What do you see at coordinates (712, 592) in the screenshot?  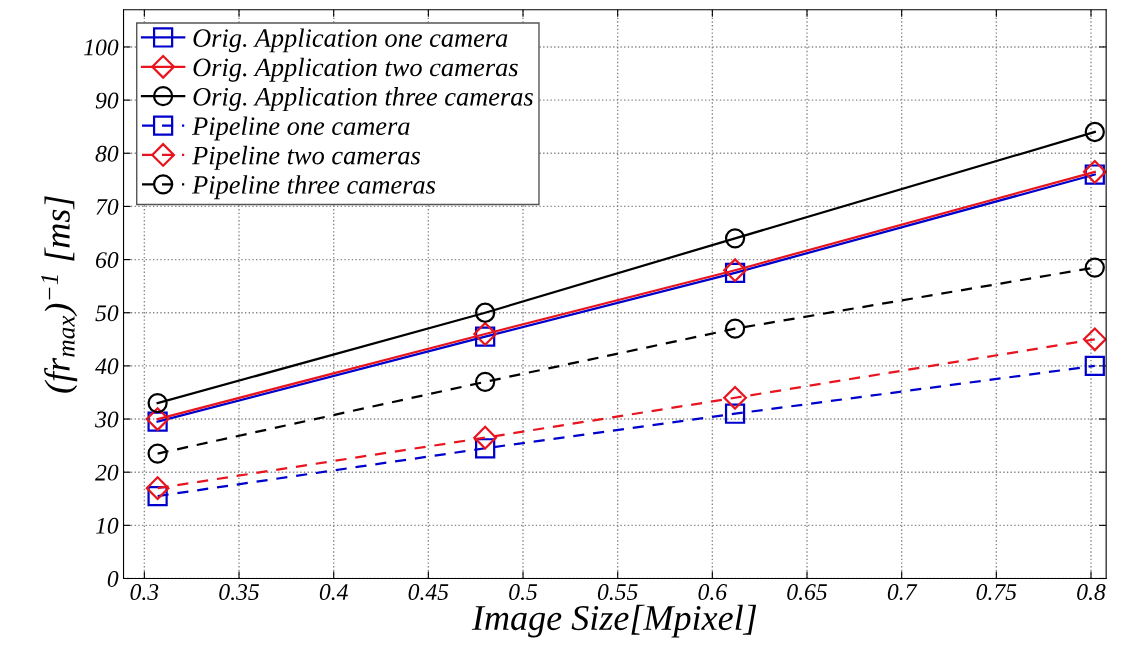 I see `x-tick-label: 0.6` at bounding box center [712, 592].